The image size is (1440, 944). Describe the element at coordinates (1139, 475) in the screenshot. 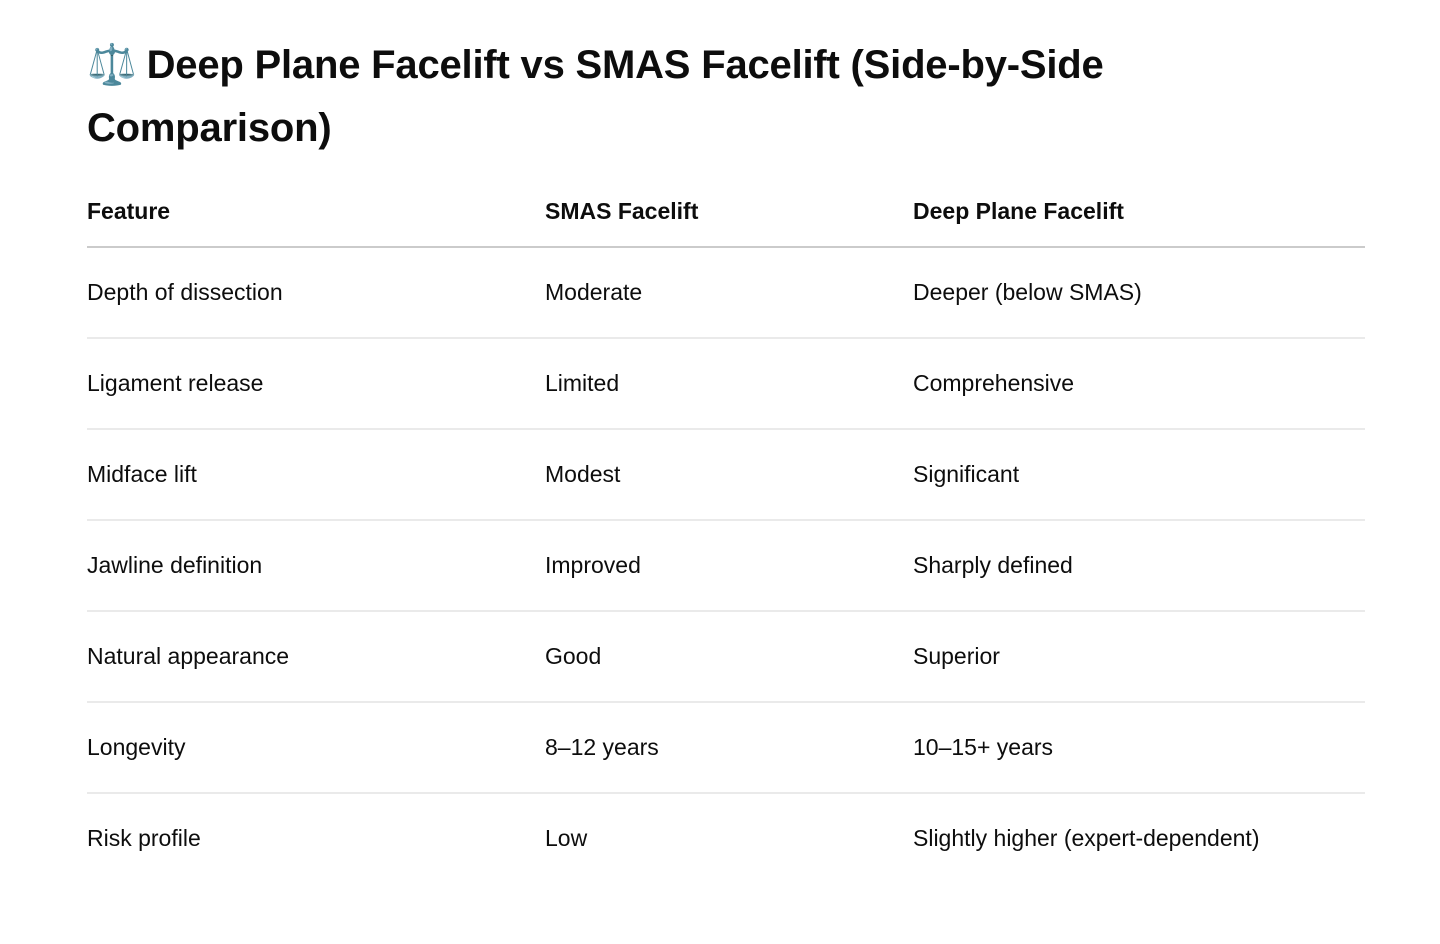

I see `cell-deep-plane: Significant` at that location.